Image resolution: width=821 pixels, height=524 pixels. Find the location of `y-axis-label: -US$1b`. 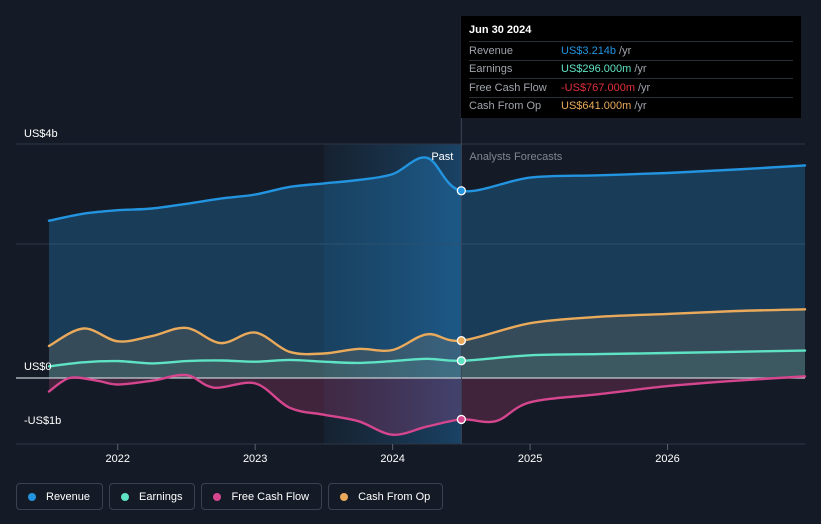

y-axis-label: -US$1b is located at coordinates (42, 421).